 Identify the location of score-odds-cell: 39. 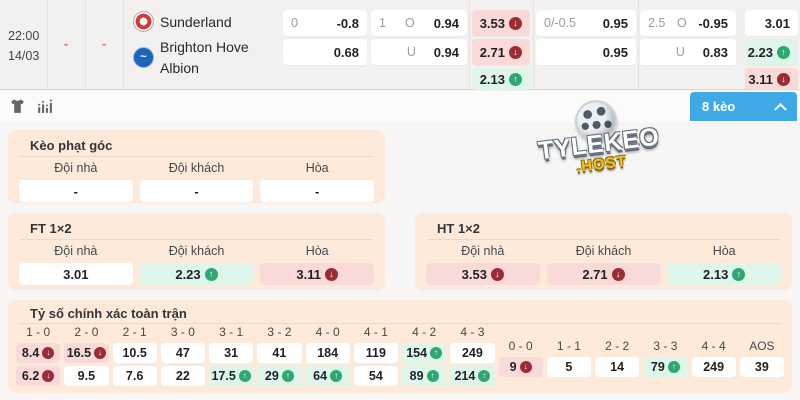
(761, 367).